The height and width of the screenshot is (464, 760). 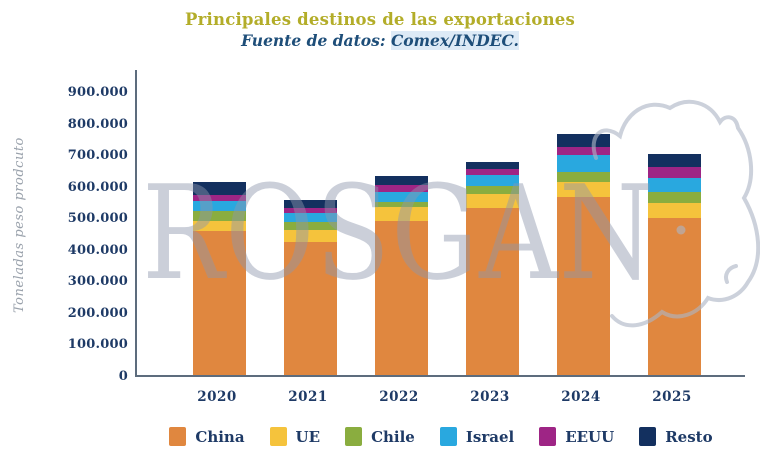 What do you see at coordinates (97, 219) in the screenshot?
I see `y-tick-label: 500.000` at bounding box center [97, 219].